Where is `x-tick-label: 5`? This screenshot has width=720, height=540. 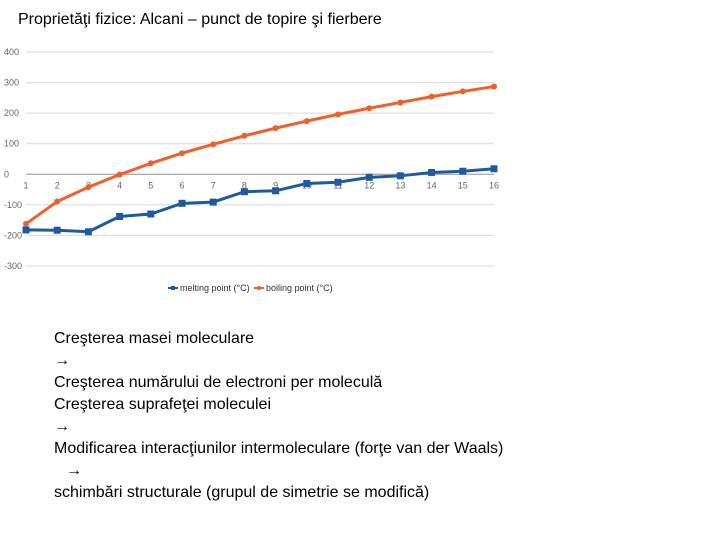
x-tick-label: 5 is located at coordinates (150, 185).